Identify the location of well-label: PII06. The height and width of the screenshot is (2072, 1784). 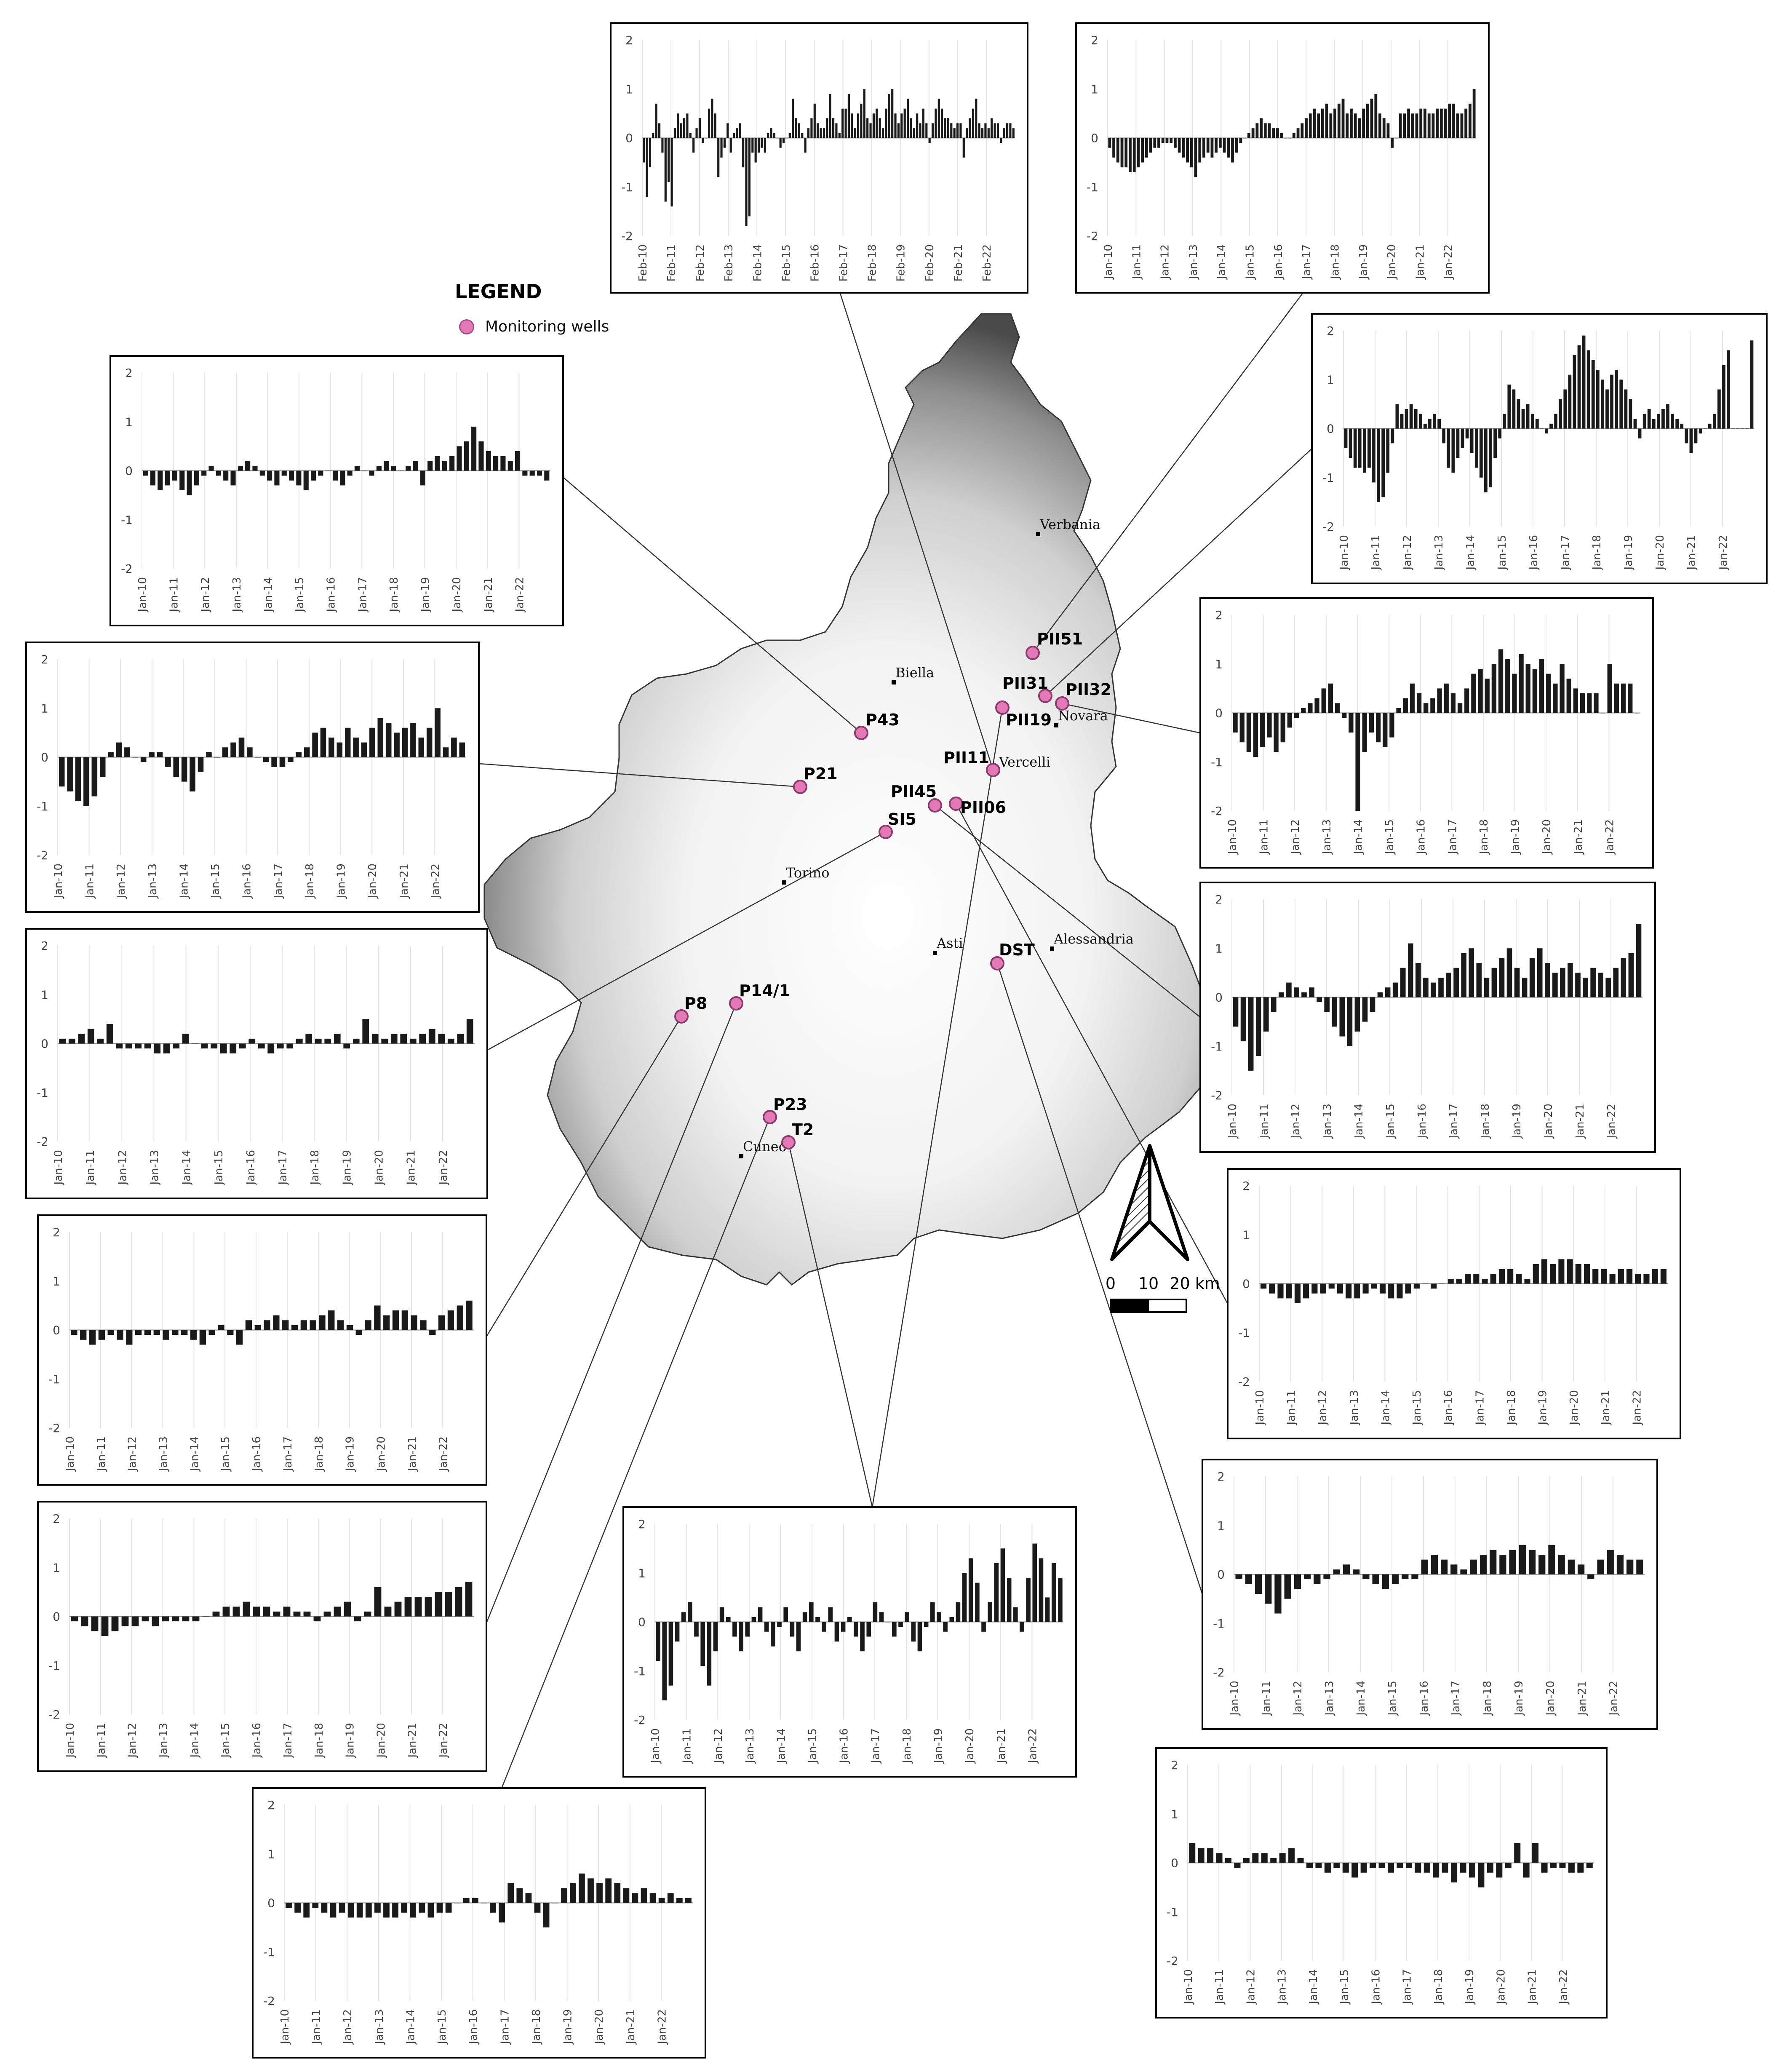
(983, 807).